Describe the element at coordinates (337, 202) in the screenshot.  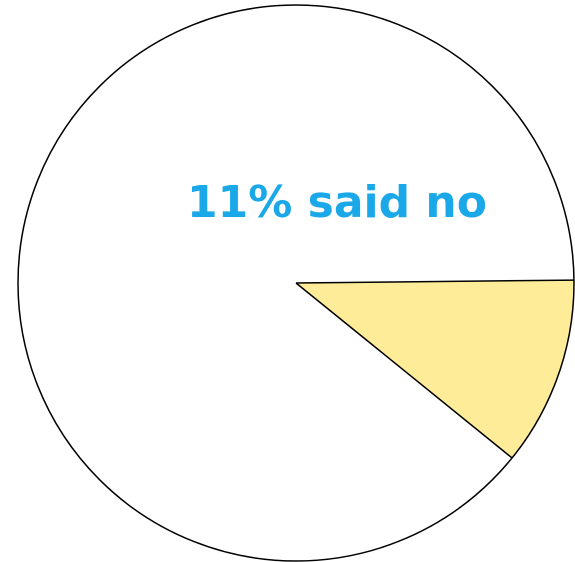
I see `annotation: 11% said no` at that location.